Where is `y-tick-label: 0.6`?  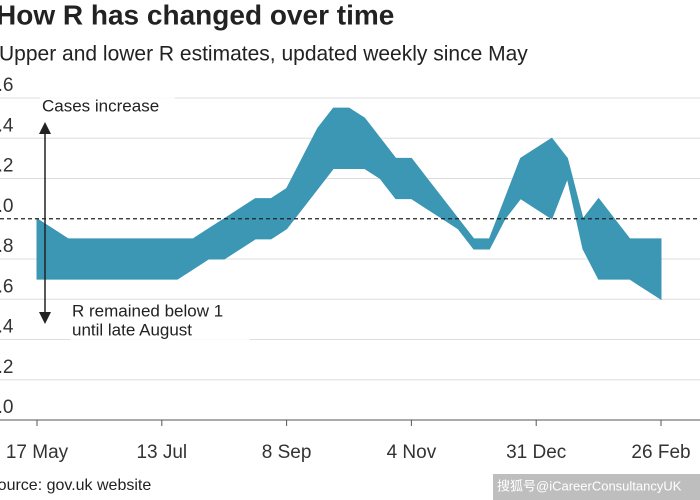 y-tick-label: 0.6 is located at coordinates (6, 286).